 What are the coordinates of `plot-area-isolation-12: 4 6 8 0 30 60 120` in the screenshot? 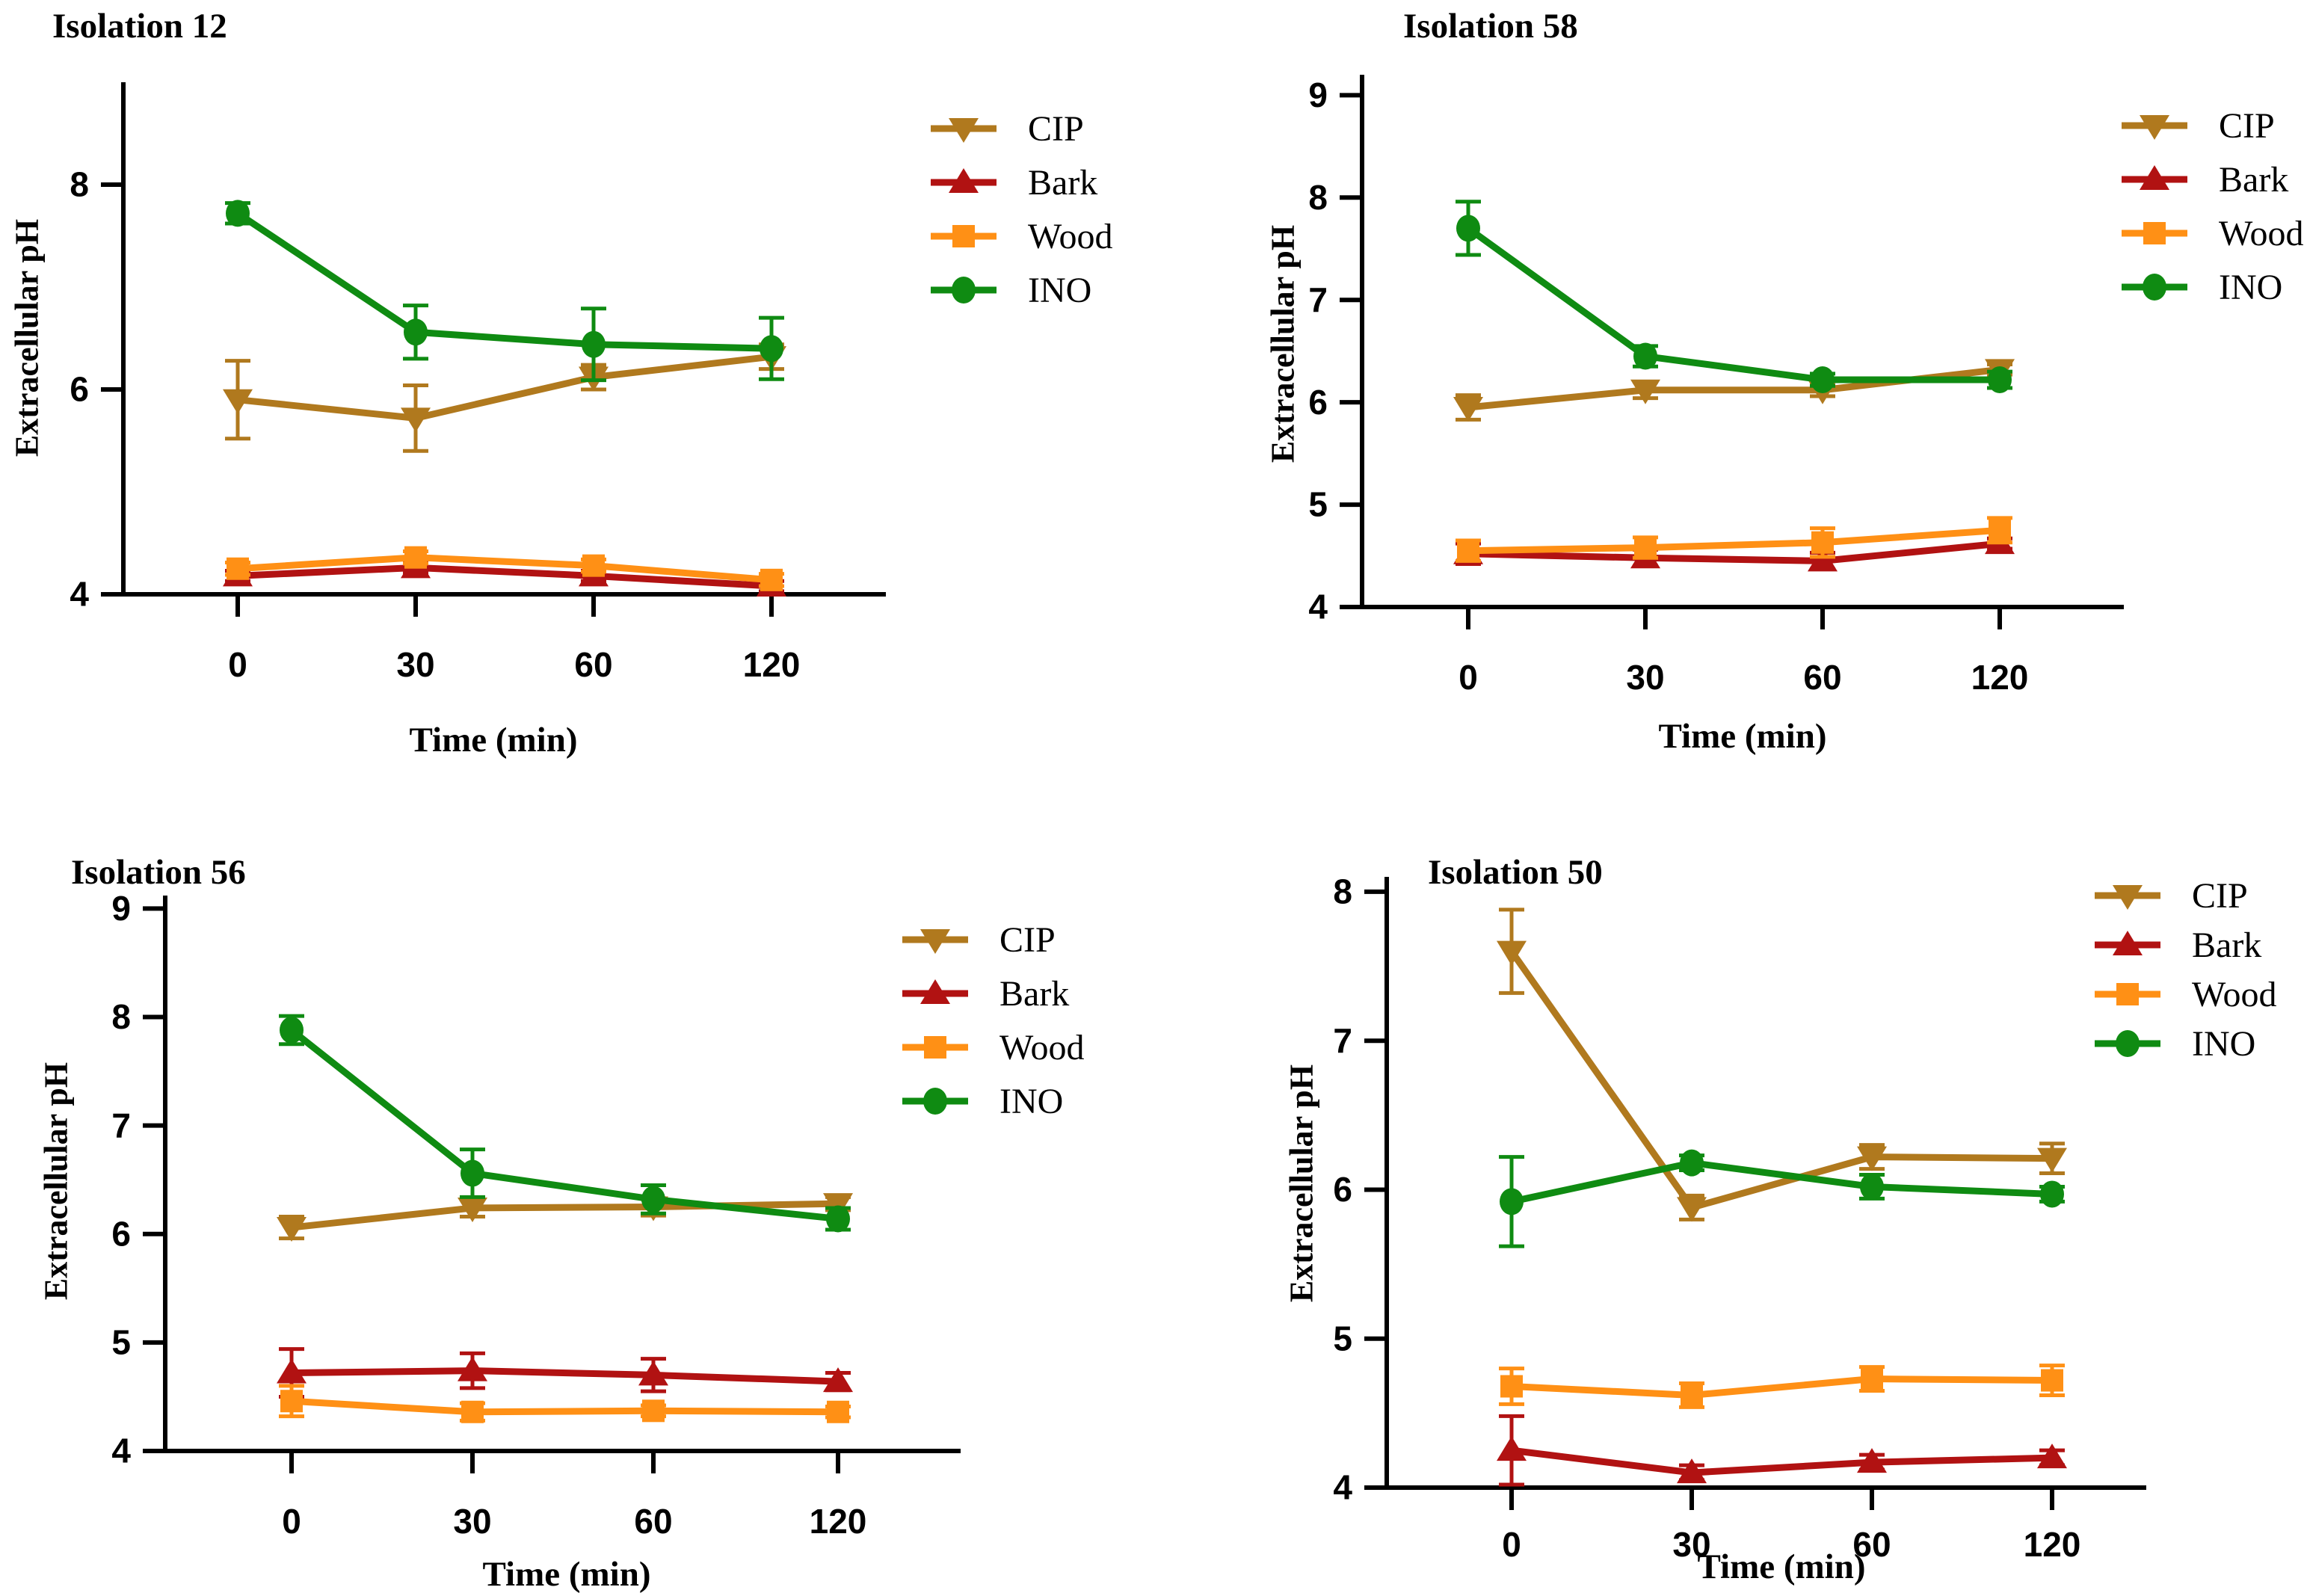 It's located at (478, 383).